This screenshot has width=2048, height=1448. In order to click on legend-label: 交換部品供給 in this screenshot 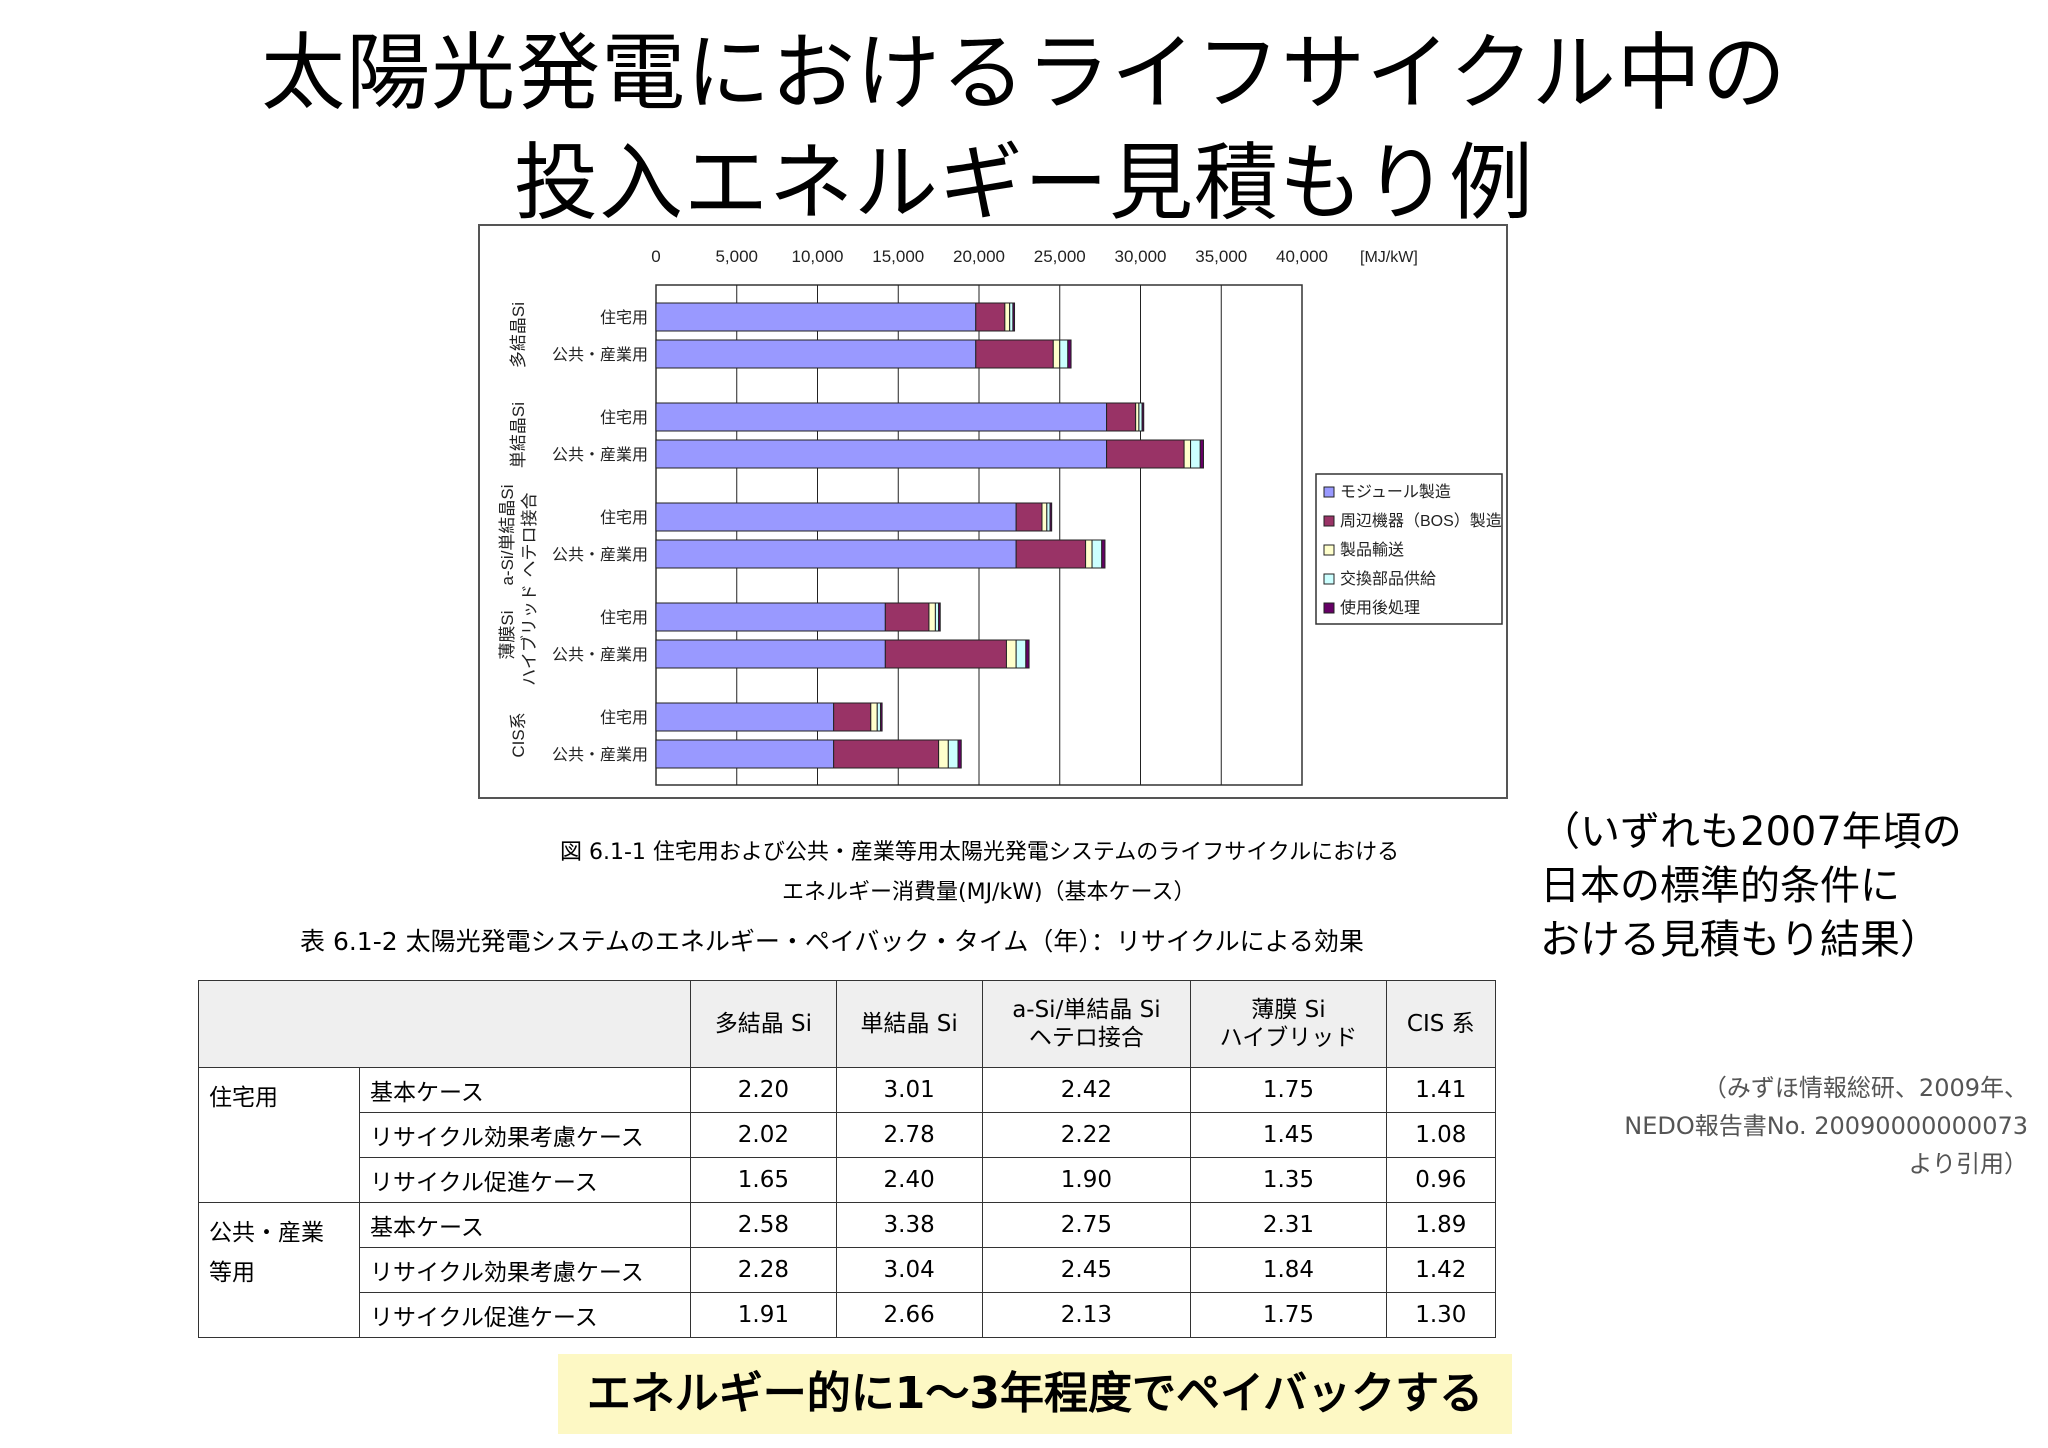, I will do `click(1388, 579)`.